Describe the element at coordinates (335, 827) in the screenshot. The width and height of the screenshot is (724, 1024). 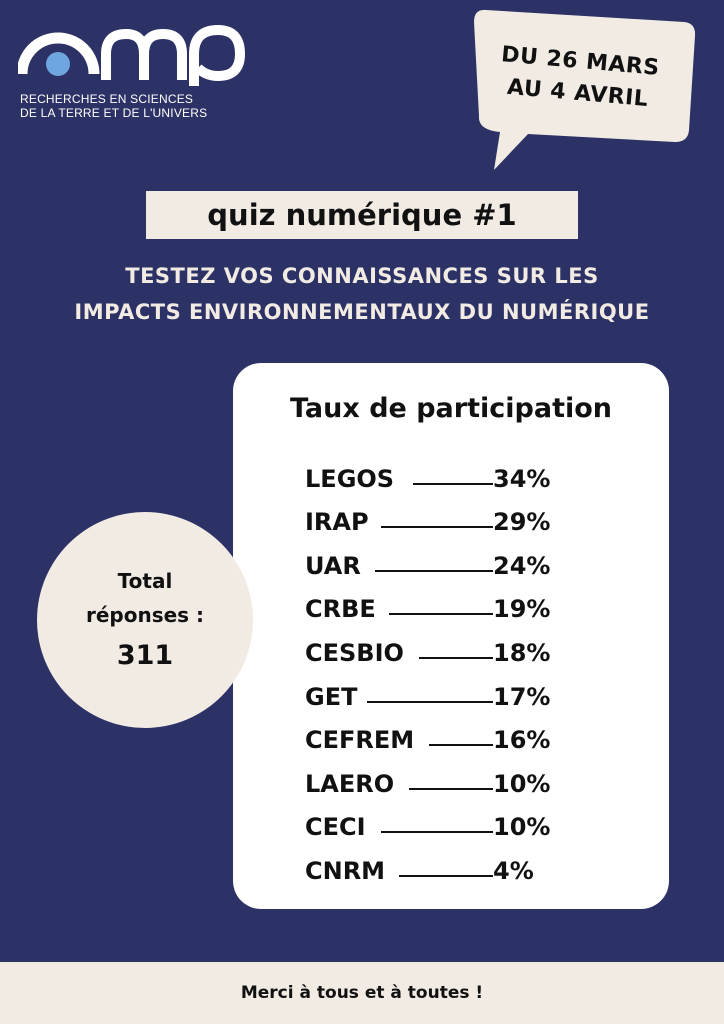
I see `lab-name: CECI` at that location.